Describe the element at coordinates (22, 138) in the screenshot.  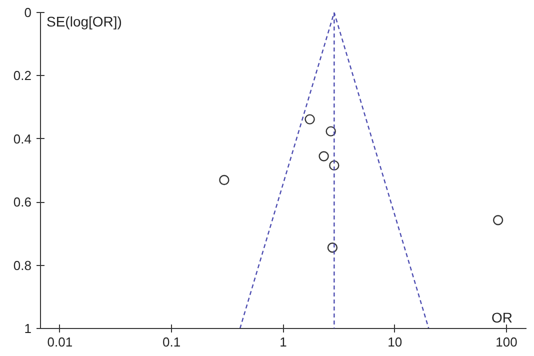
I see `y-tick-label: 0.4` at that location.